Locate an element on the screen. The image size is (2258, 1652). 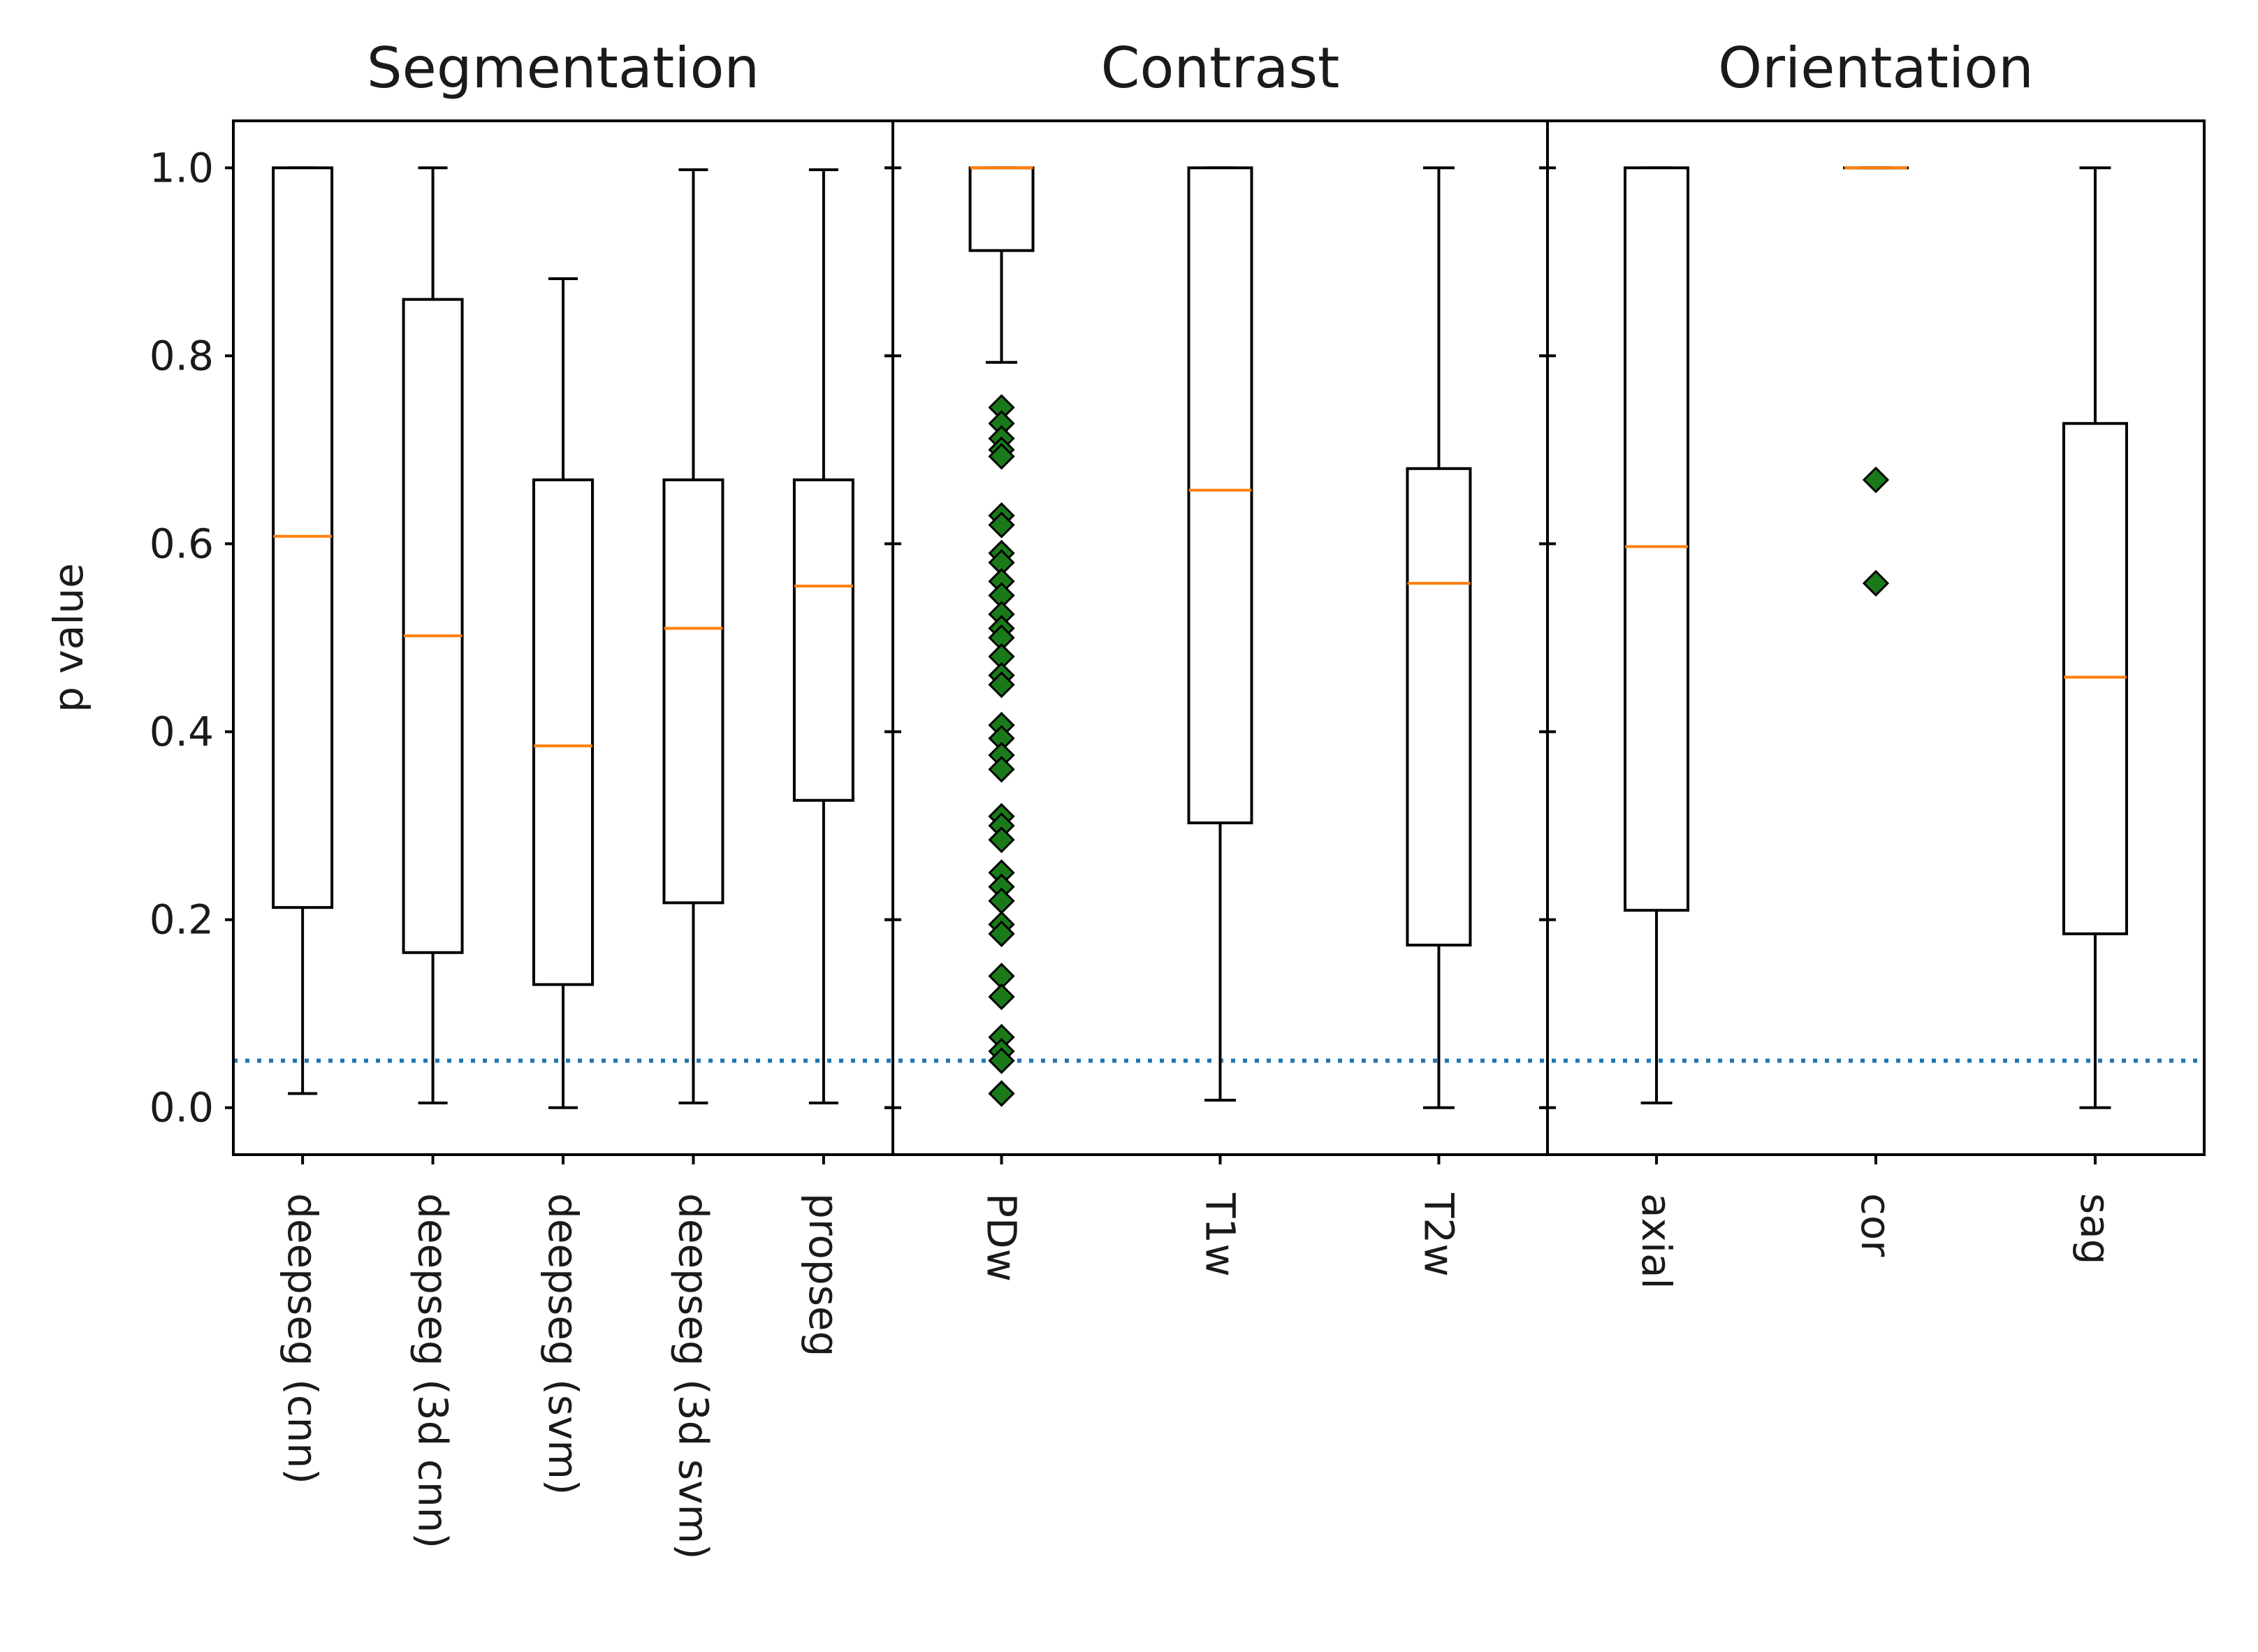
box-t2w is located at coordinates (1439, 706).